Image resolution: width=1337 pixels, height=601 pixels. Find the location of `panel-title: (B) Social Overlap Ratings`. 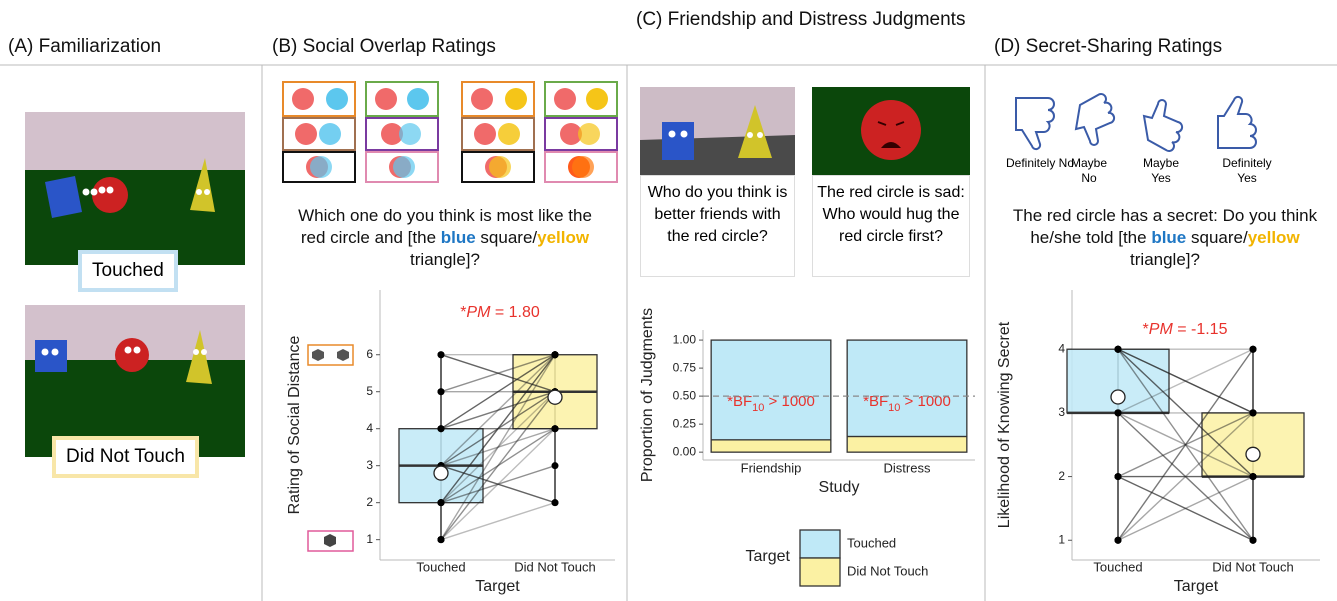

panel-title: (B) Social Overlap Ratings is located at coordinates (384, 46).